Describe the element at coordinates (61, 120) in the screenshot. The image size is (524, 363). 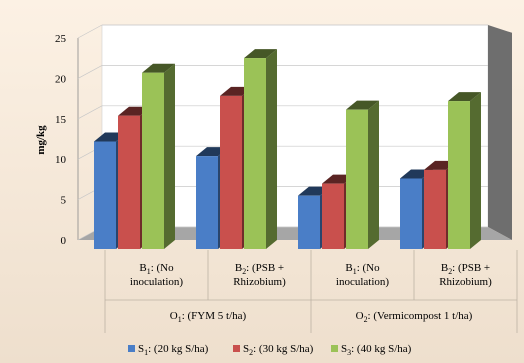
I see `y-tick-label: 15` at that location.